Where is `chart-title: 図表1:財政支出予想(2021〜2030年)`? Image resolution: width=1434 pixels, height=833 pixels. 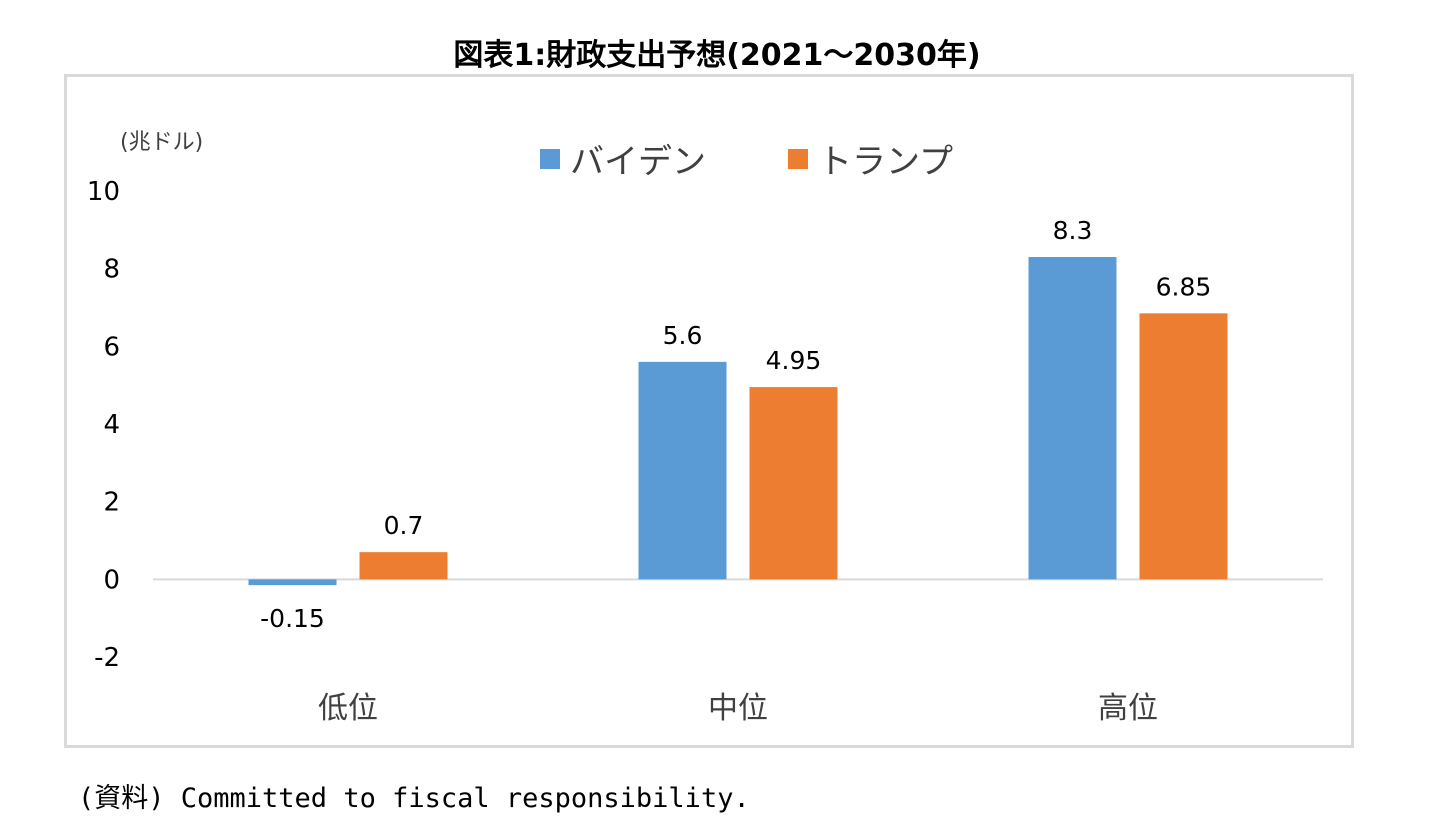 chart-title: 図表1:財政支出予想(2021〜2030年) is located at coordinates (717, 55).